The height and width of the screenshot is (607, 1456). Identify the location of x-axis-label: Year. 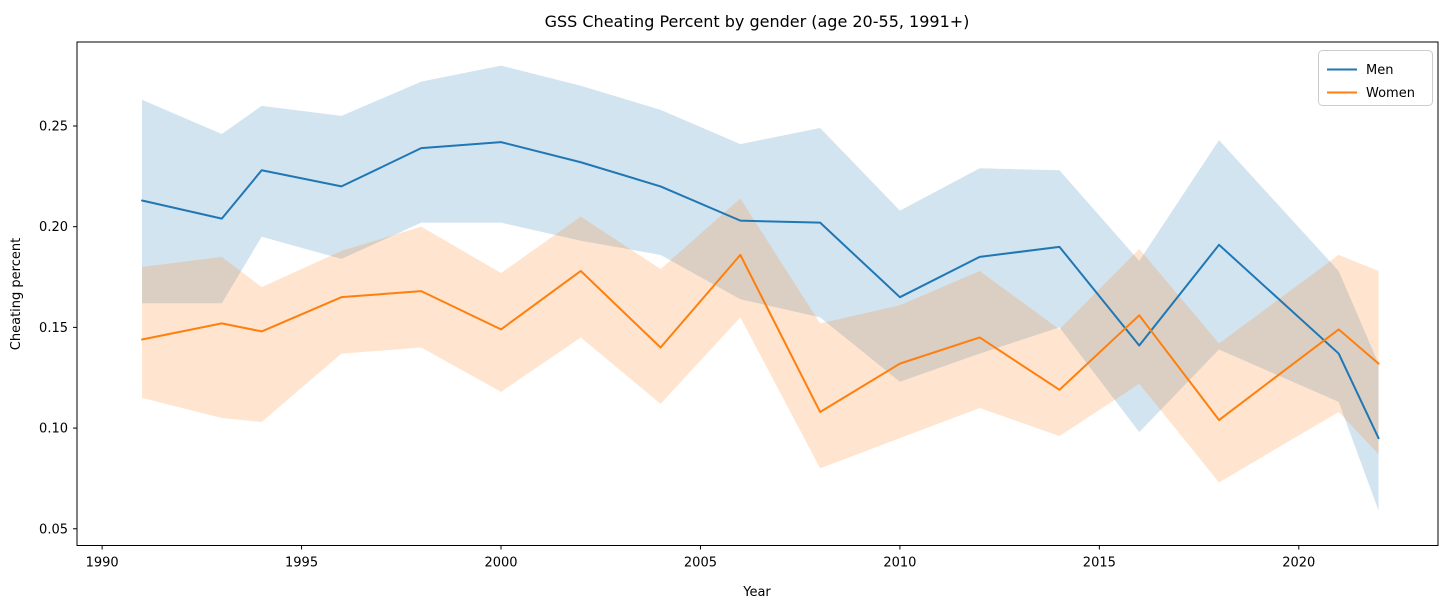
(756, 592).